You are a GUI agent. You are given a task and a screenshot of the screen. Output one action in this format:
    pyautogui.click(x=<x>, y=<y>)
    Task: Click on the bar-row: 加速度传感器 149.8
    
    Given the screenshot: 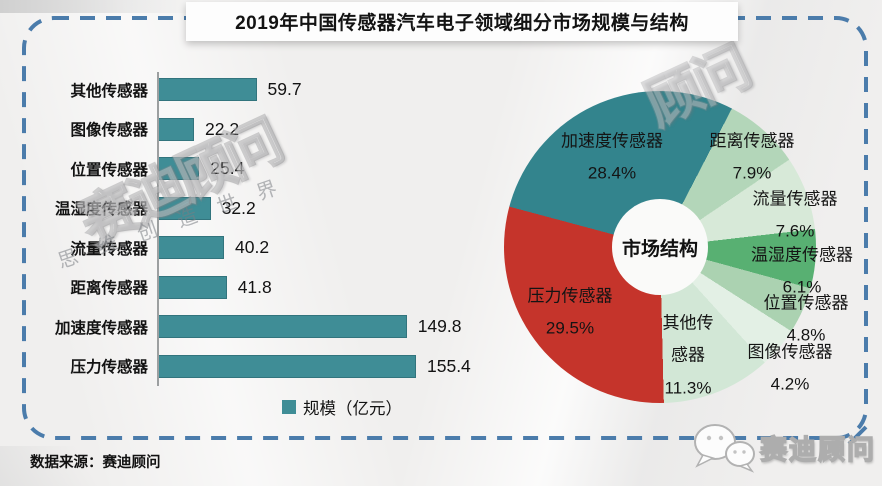 What is the action you would take?
    pyautogui.click(x=246, y=327)
    